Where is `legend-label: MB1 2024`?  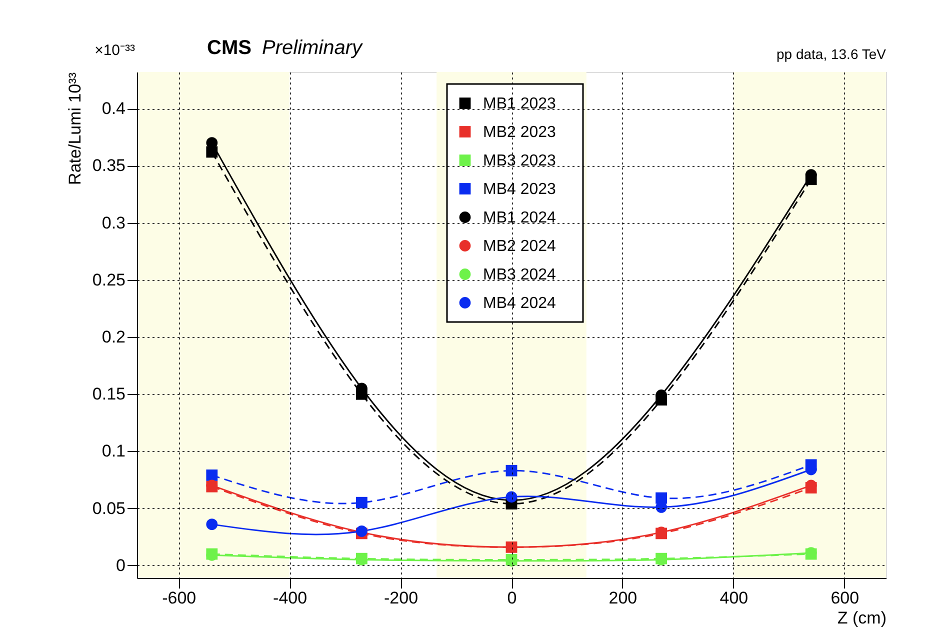 legend-label: MB1 2024 is located at coordinates (519, 217).